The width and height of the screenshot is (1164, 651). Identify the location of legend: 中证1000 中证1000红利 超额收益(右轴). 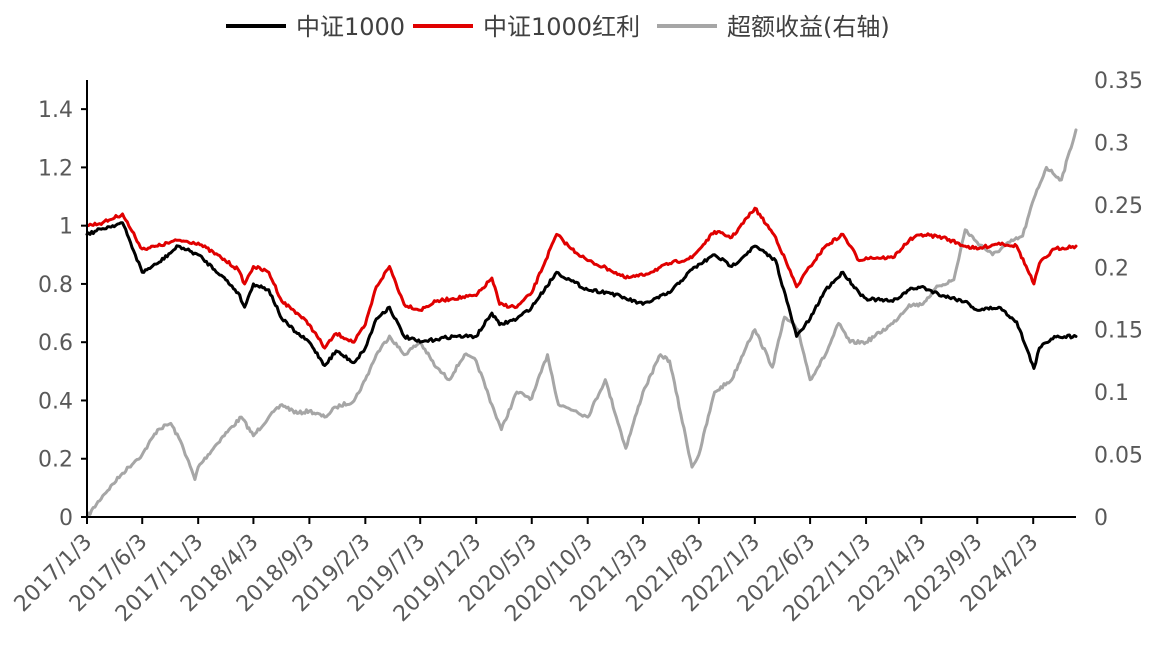
(558, 27).